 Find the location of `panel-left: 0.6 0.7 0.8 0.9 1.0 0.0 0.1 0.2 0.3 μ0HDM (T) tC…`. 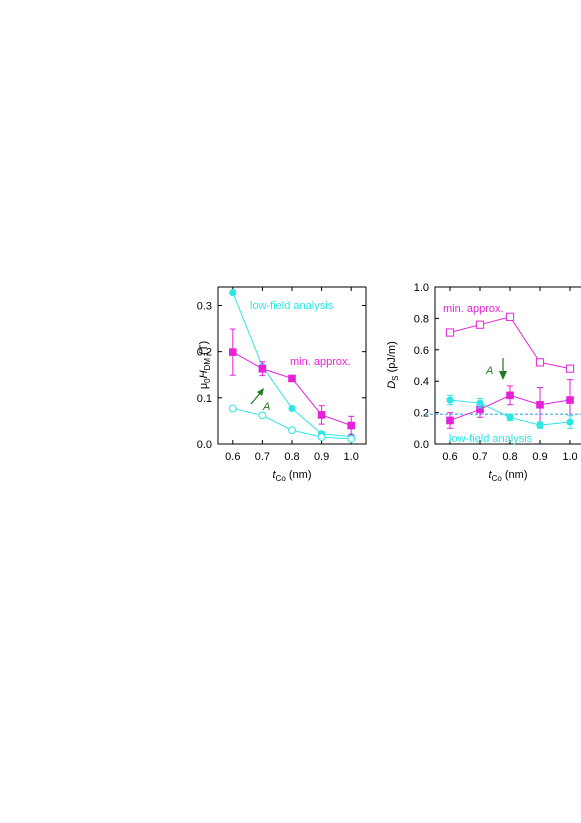

panel-left: 0.6 0.7 0.8 0.9 1.0 0.0 0.1 0.2 0.3 μ0HDM (T) tC… is located at coordinates (282, 384).